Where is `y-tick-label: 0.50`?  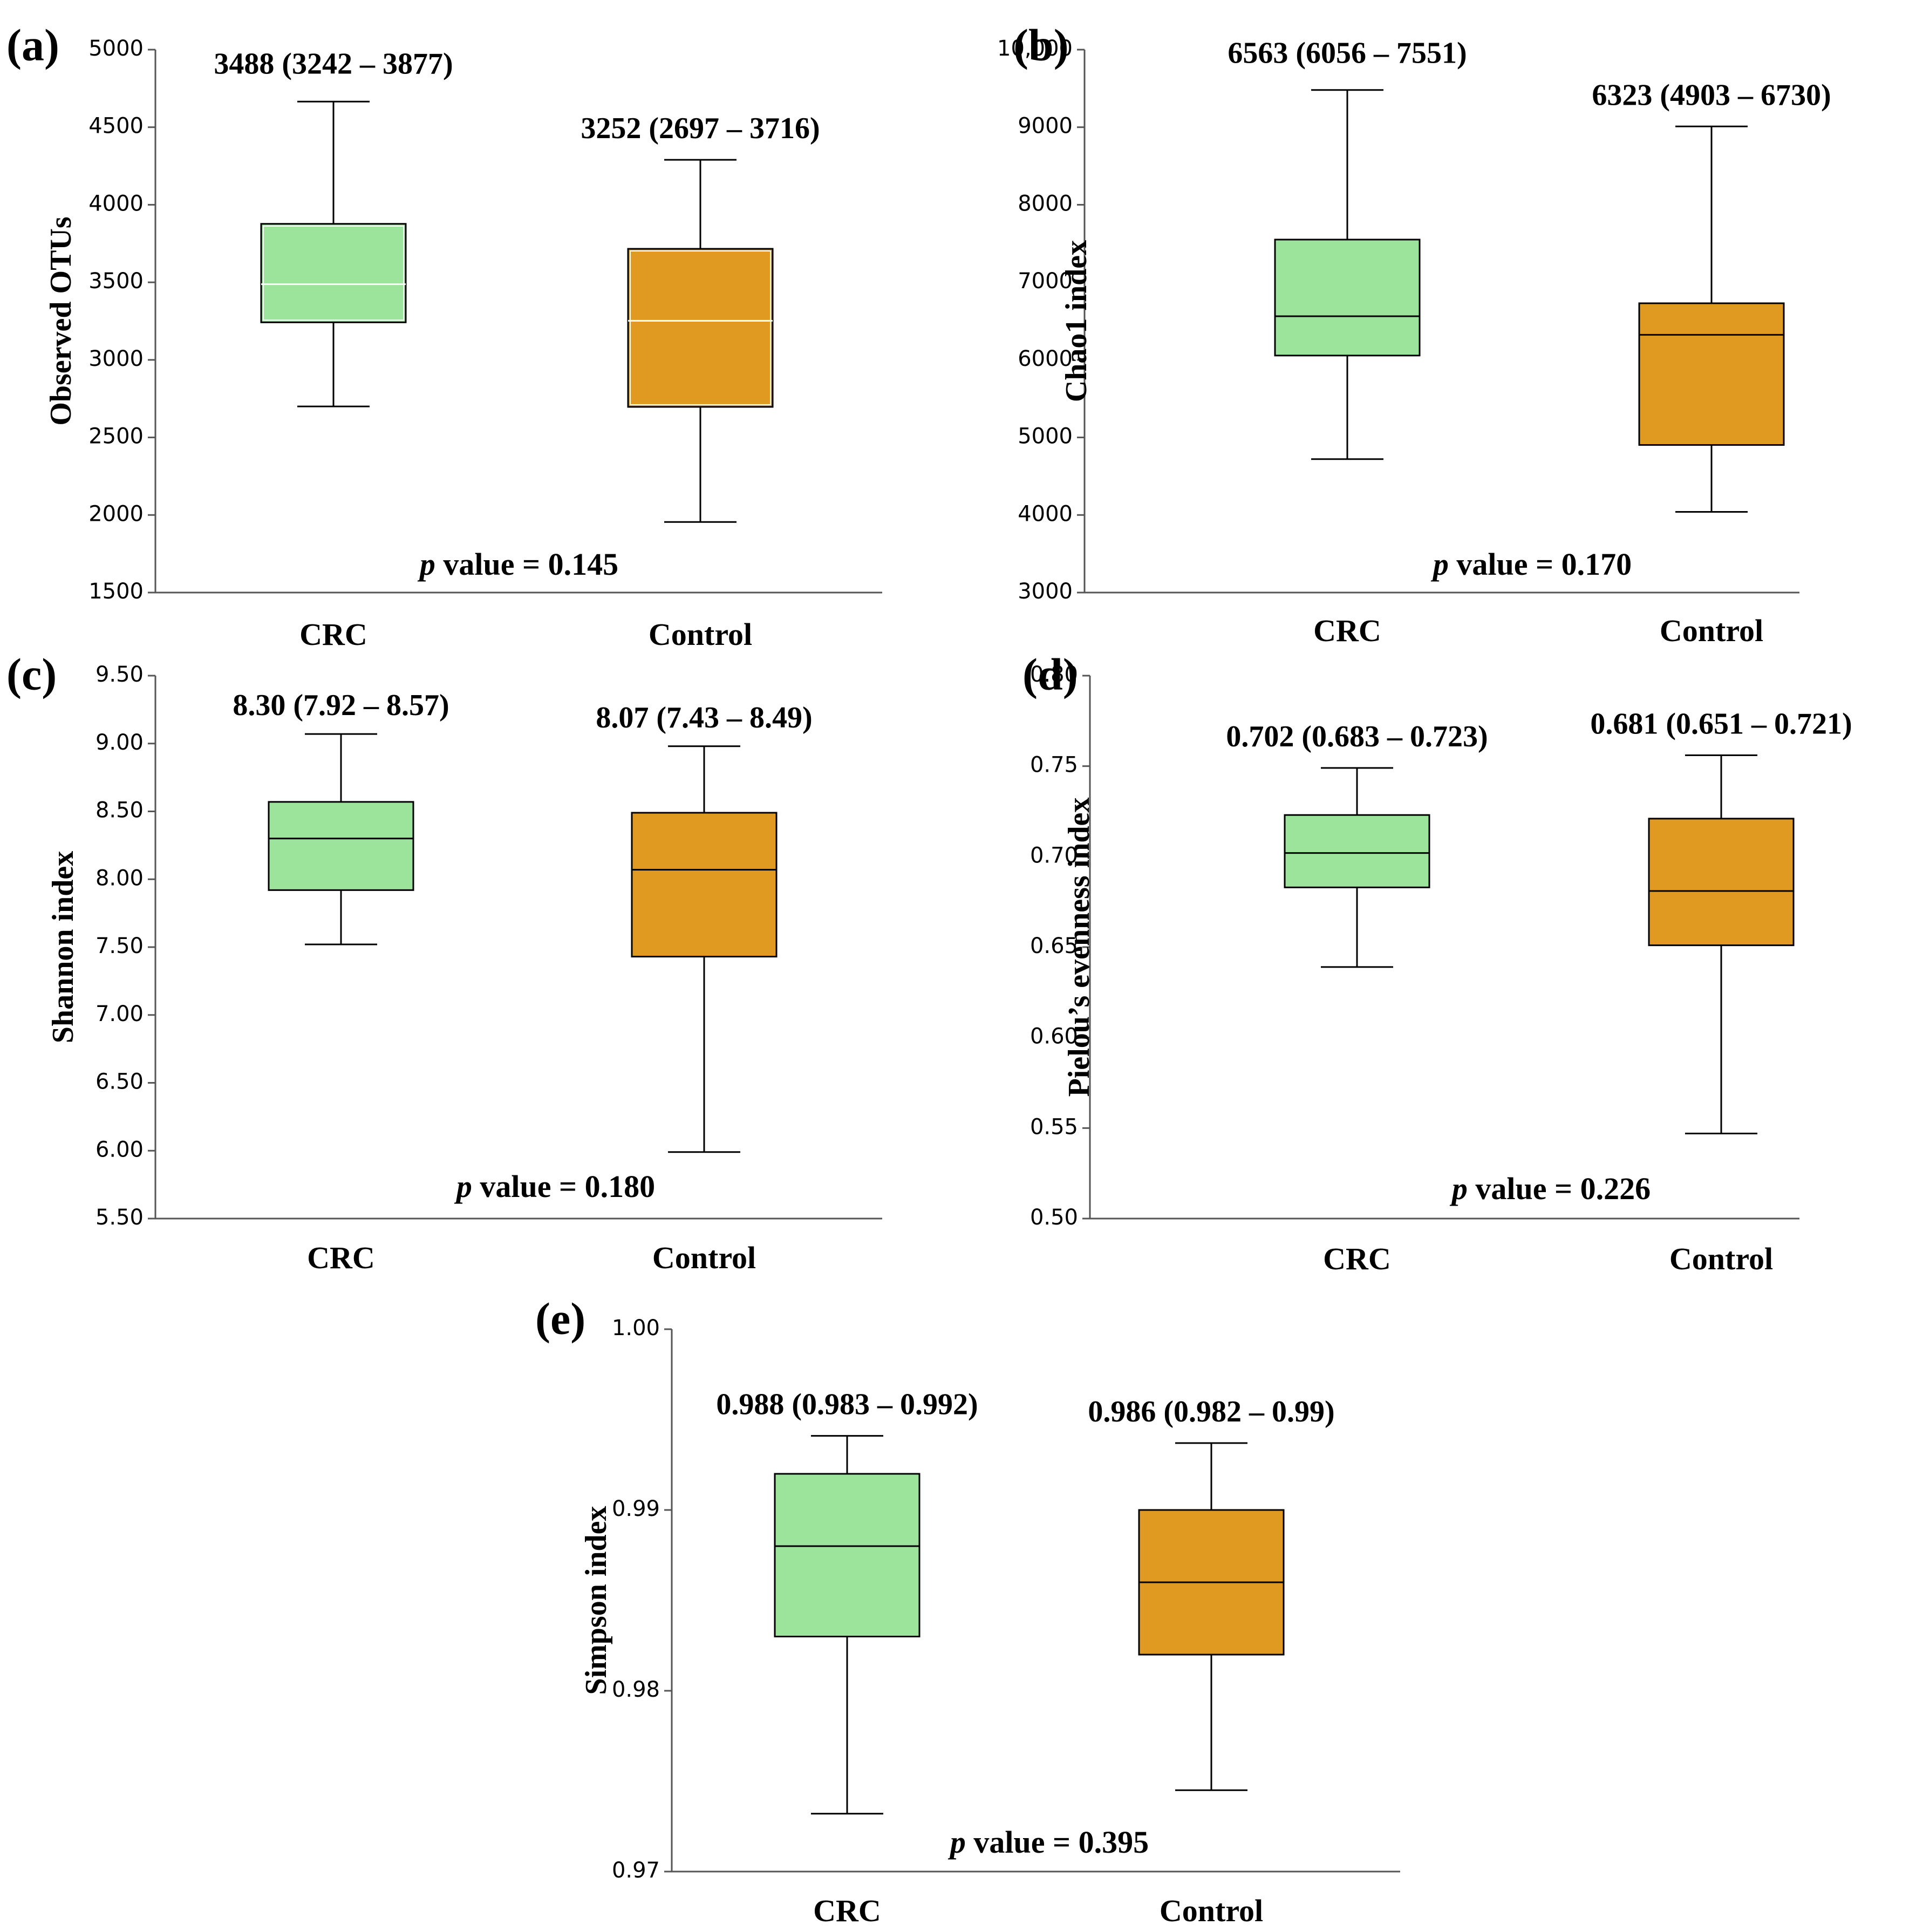
y-tick-label: 0.50 is located at coordinates (1054, 1217).